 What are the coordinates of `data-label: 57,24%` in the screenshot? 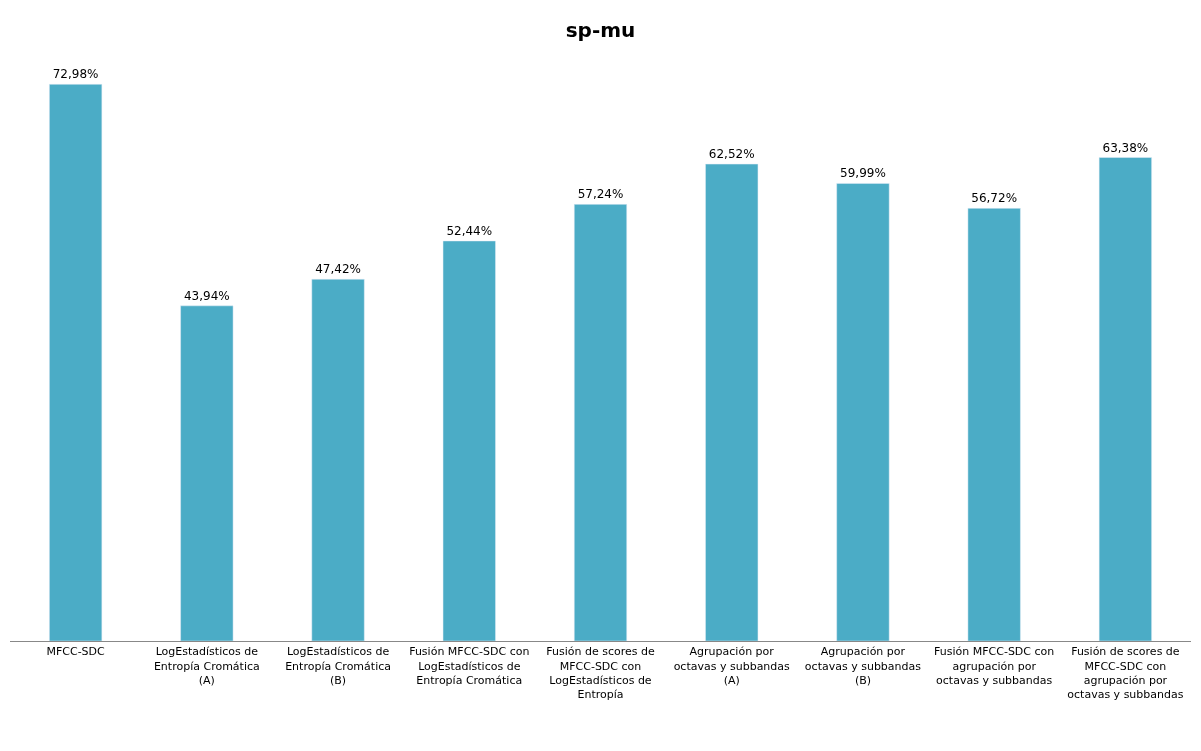 It's located at (600, 194).